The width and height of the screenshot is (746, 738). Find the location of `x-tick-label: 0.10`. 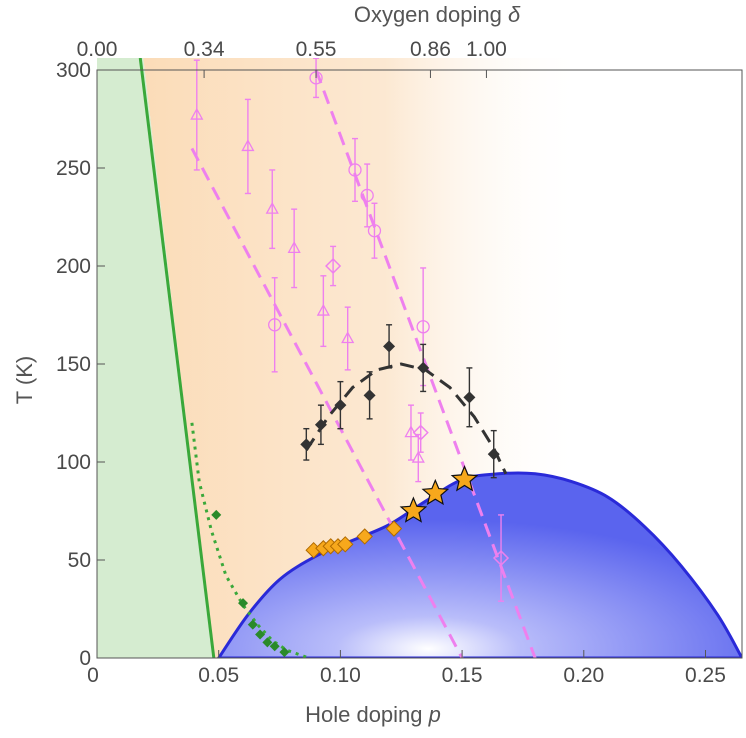

x-tick-label: 0.10 is located at coordinates (340, 675).